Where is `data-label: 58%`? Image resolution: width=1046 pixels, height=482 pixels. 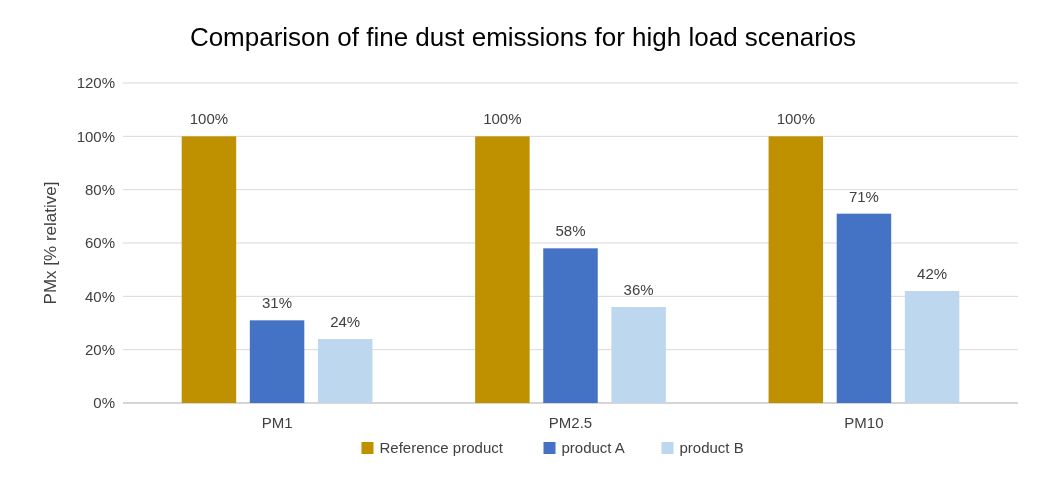 data-label: 58% is located at coordinates (570, 231).